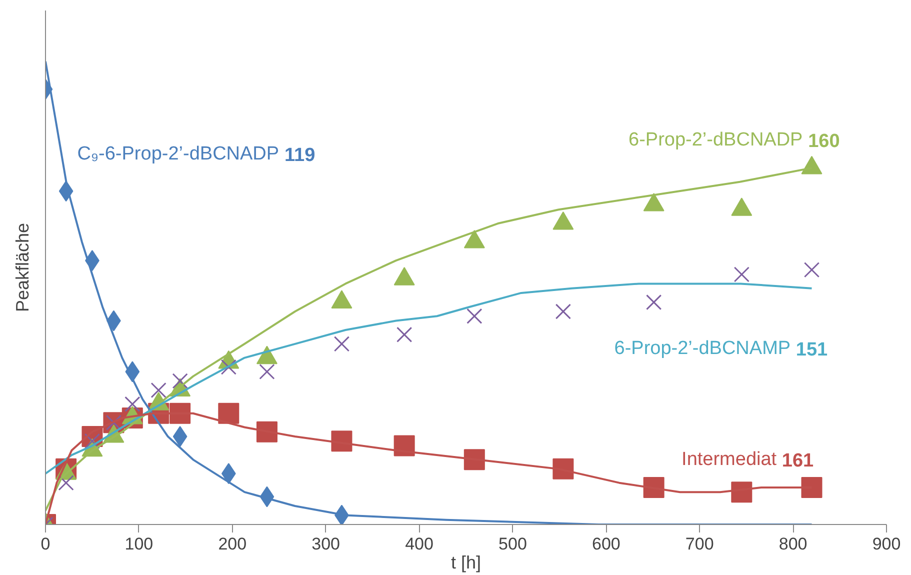 The image size is (911, 575). I want to click on x-tick-label: 400, so click(419, 544).